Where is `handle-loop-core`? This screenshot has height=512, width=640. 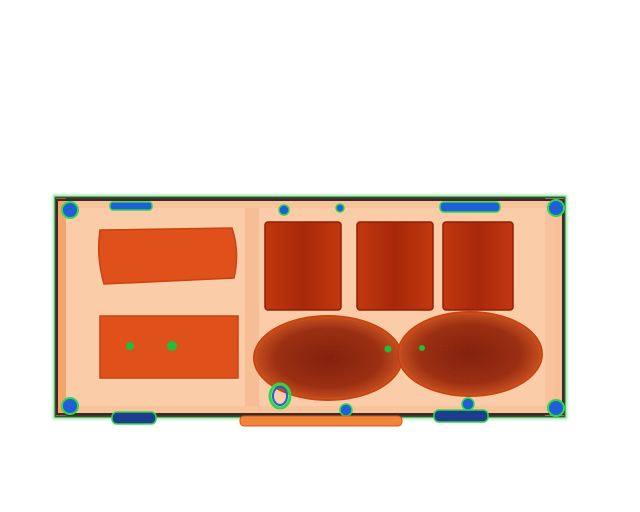
handle-loop-core is located at coordinates (280, 396).